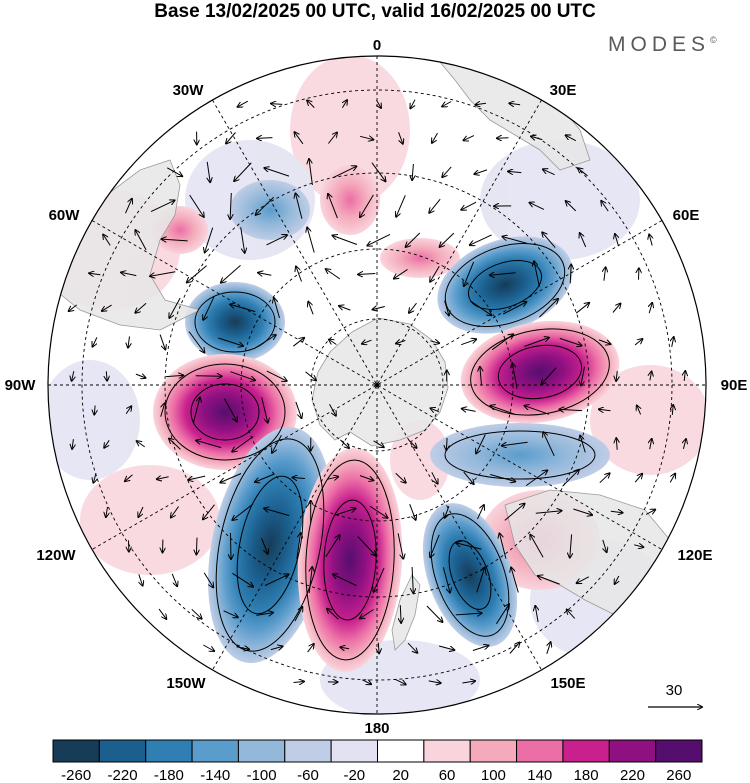 This screenshot has width=750, height=783. Describe the element at coordinates (215, 775) in the screenshot. I see `colorbar-tick-label: -140` at that location.